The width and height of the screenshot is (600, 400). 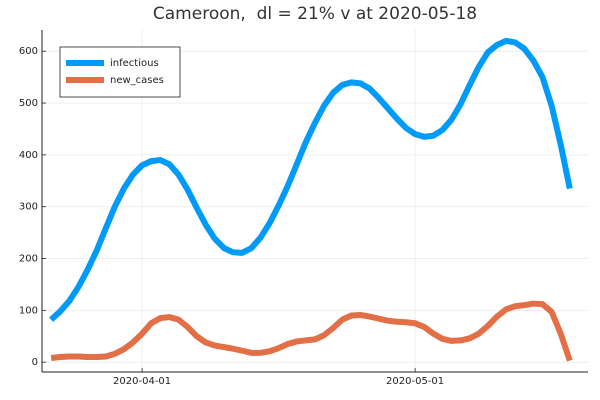 What do you see at coordinates (28, 51) in the screenshot?
I see `y-tick-label: 600` at bounding box center [28, 51].